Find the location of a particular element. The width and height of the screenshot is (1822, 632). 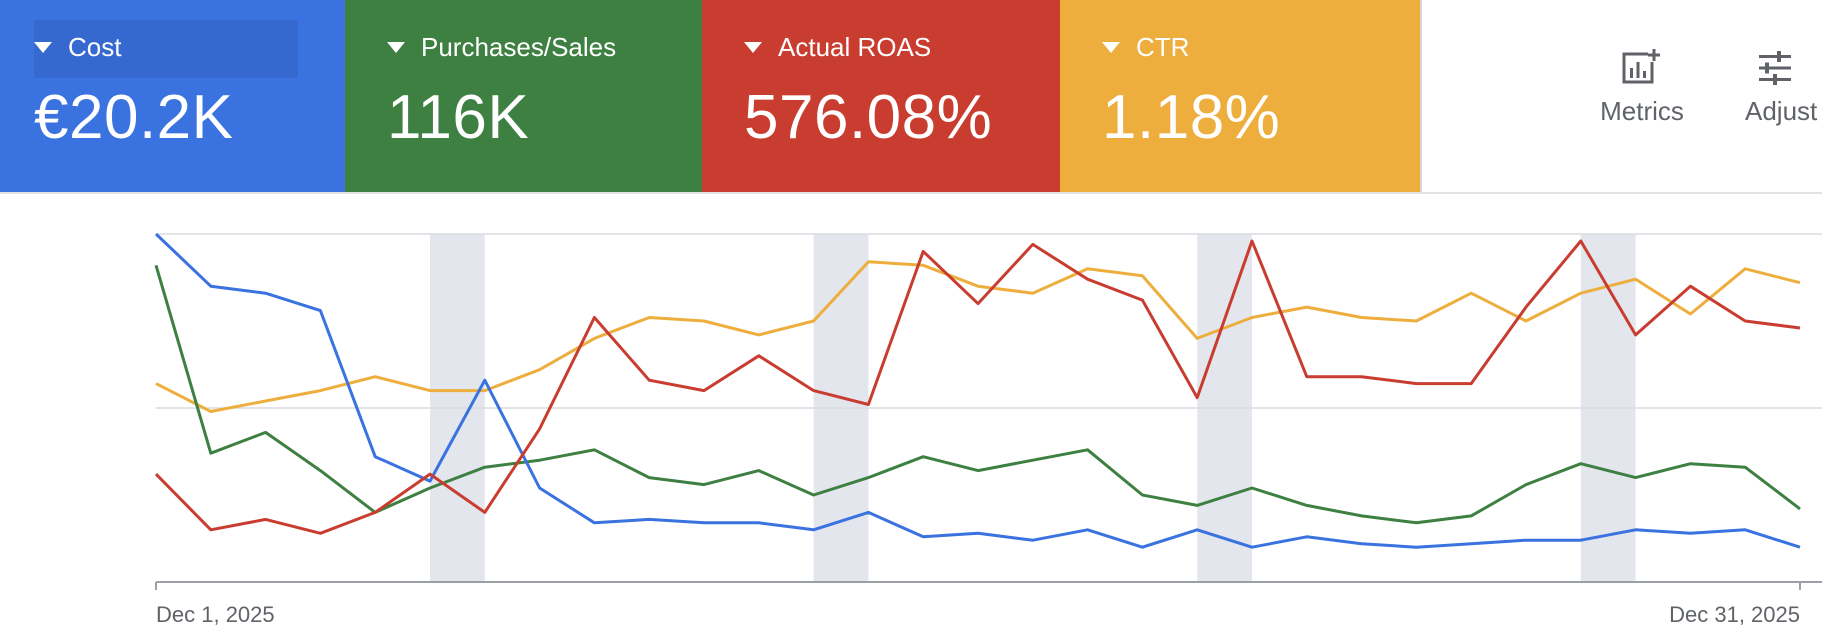

scorecard-header: Cost is located at coordinates (77, 47).